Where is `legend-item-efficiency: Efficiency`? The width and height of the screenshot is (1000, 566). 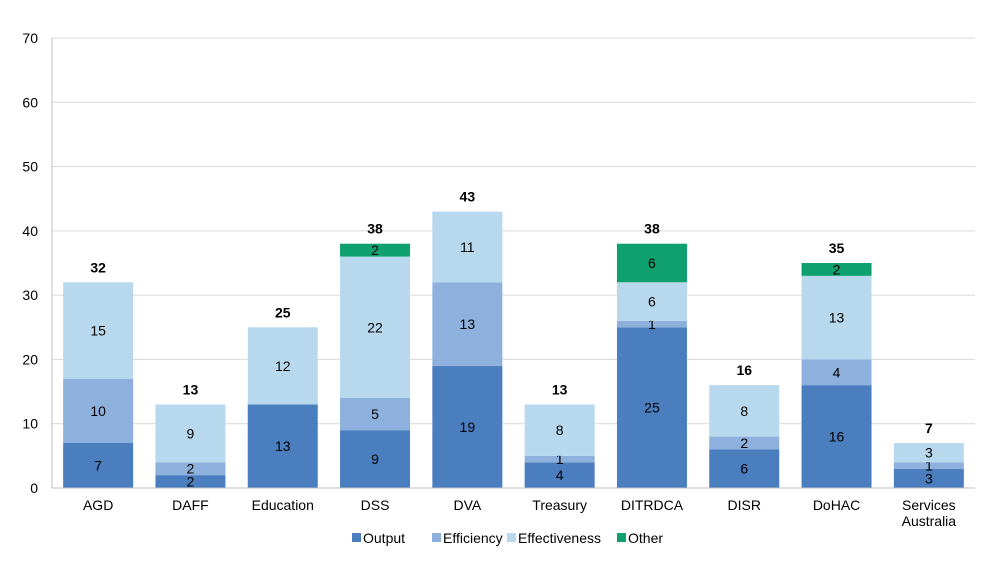
legend-item-efficiency: Efficiency is located at coordinates (467, 538).